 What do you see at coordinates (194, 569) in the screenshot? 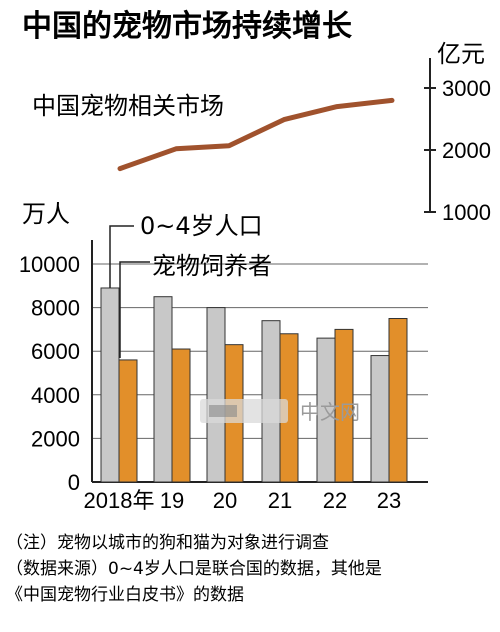
I see `note-line-2: （数据来源）0~4岁人口是联合国的数据，其他是` at bounding box center [194, 569].